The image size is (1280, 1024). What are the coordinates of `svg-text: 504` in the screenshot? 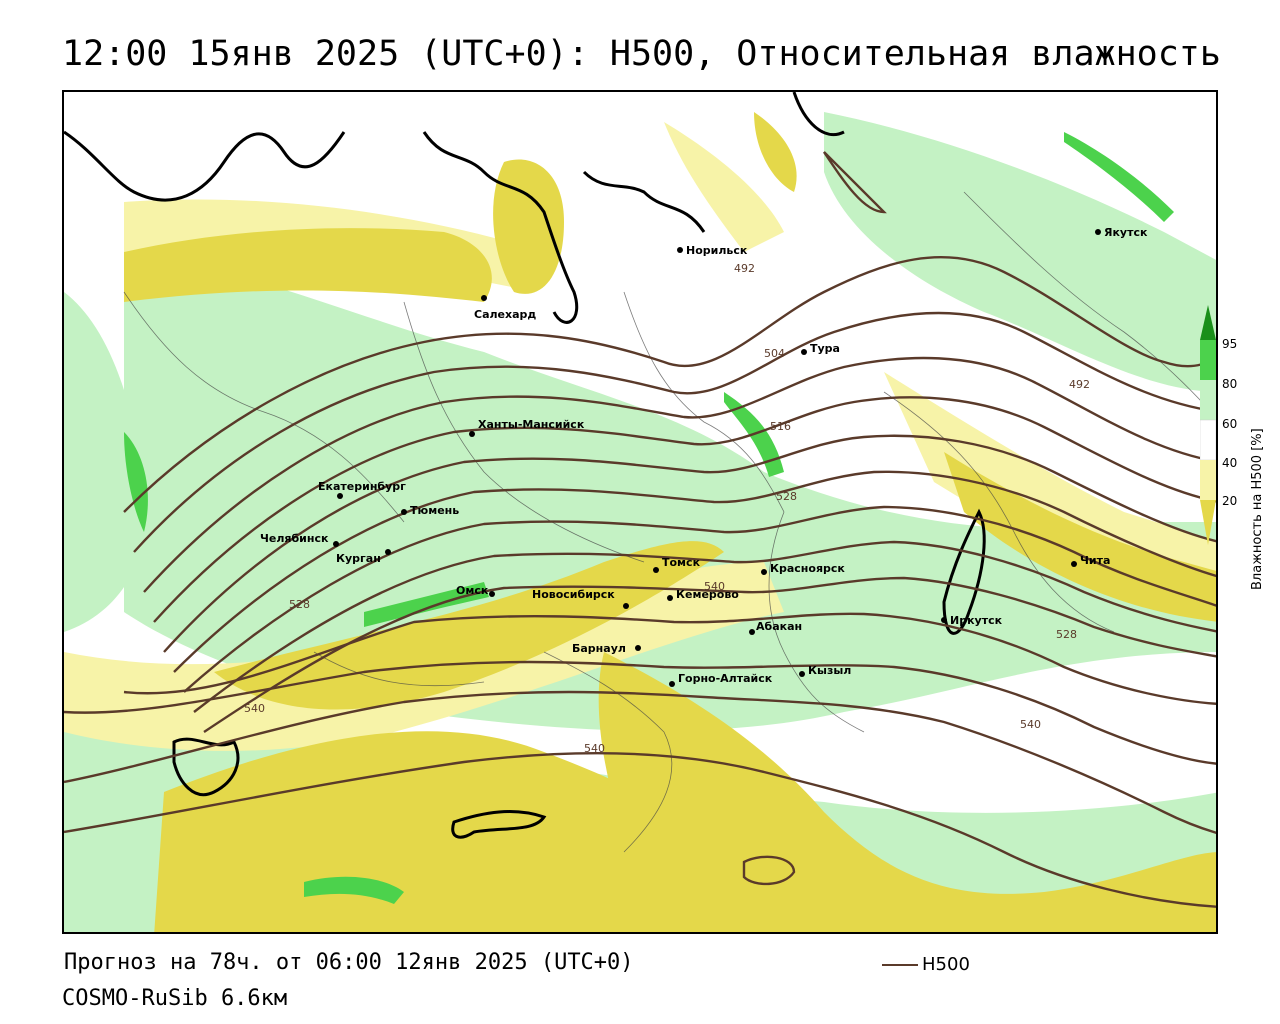 It's located at (774, 353).